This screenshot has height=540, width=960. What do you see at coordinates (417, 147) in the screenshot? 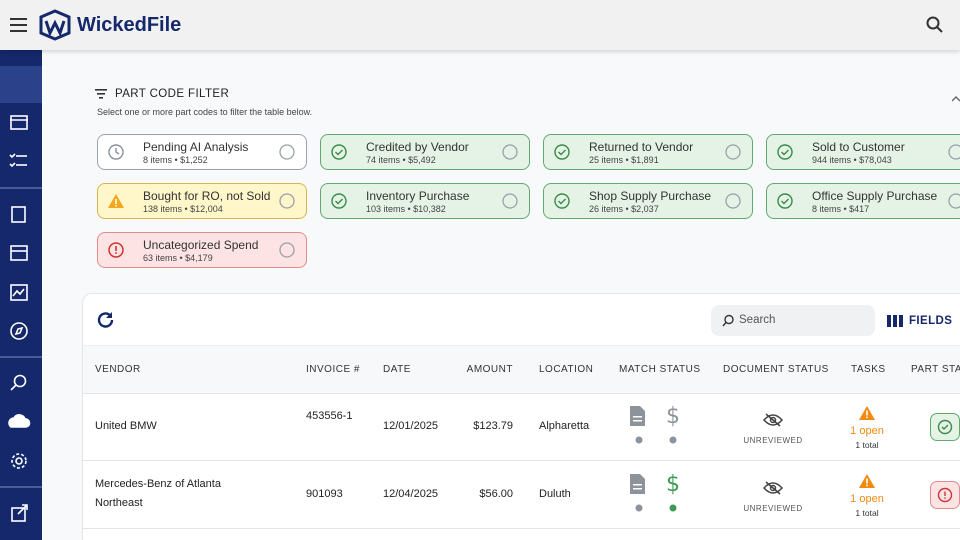
I see `chip-label: Credited by Vendor` at bounding box center [417, 147].